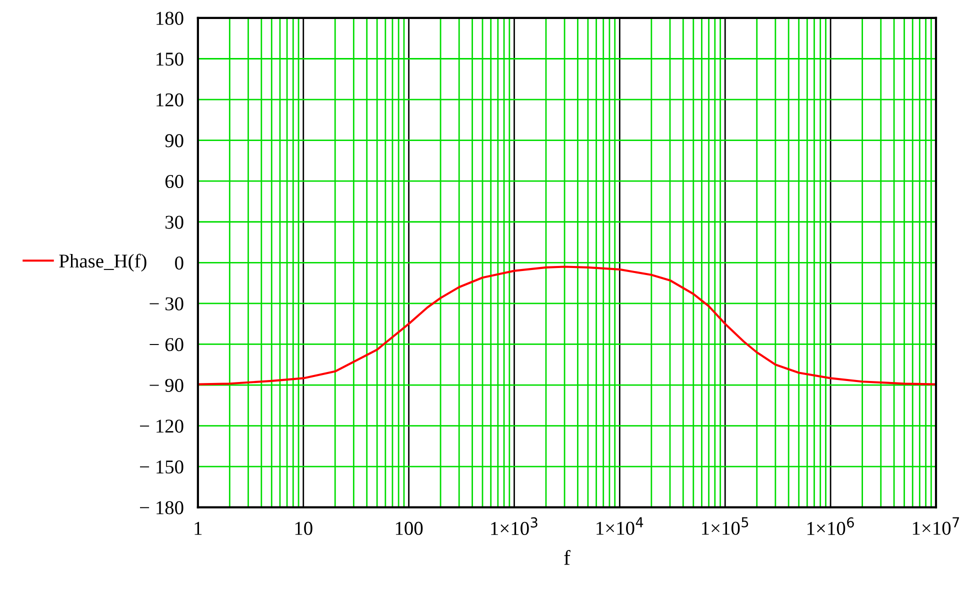  What do you see at coordinates (170, 59) in the screenshot?
I see `y-tick-label: 150` at bounding box center [170, 59].